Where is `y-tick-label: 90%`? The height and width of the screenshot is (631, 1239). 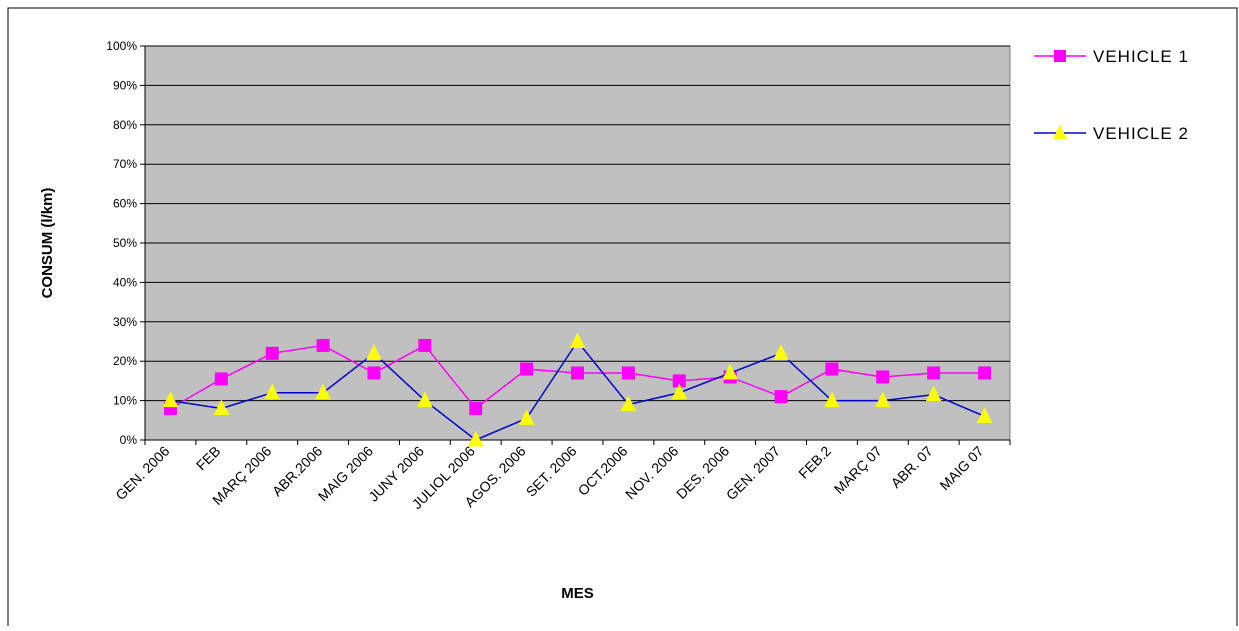
y-tick-label: 90% is located at coordinates (125, 85).